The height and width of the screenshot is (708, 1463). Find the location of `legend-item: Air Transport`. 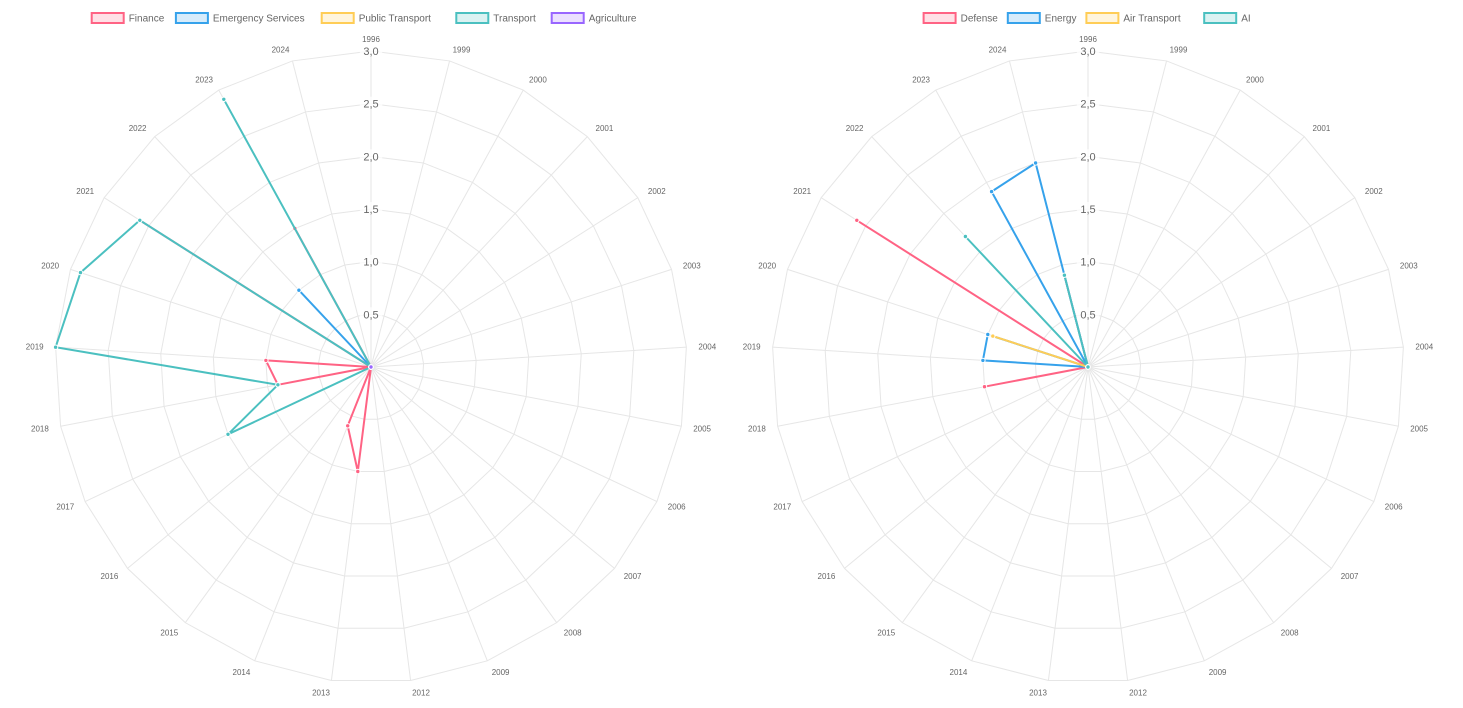

legend-item: Air Transport is located at coordinates (1133, 18).